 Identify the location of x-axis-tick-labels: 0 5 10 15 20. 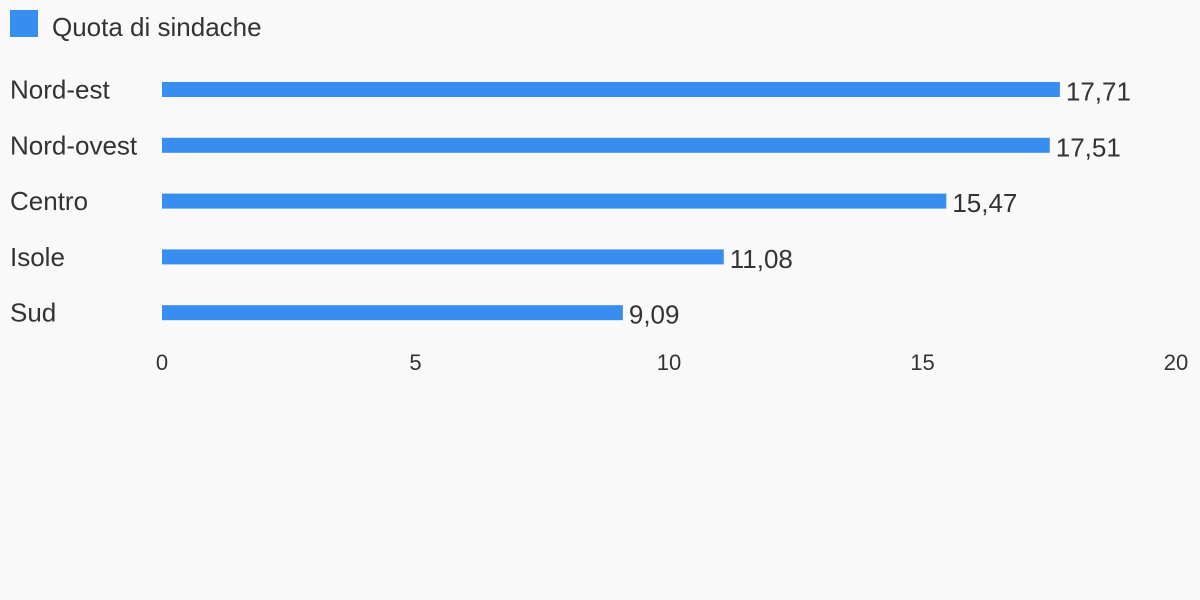
(672, 362).